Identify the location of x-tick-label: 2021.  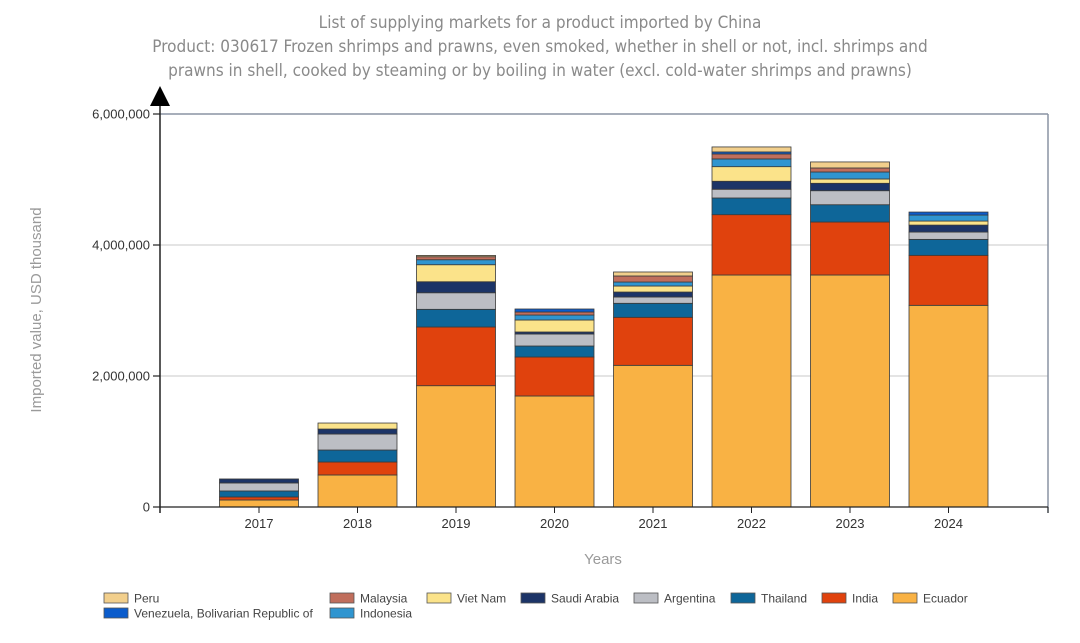
(653, 523).